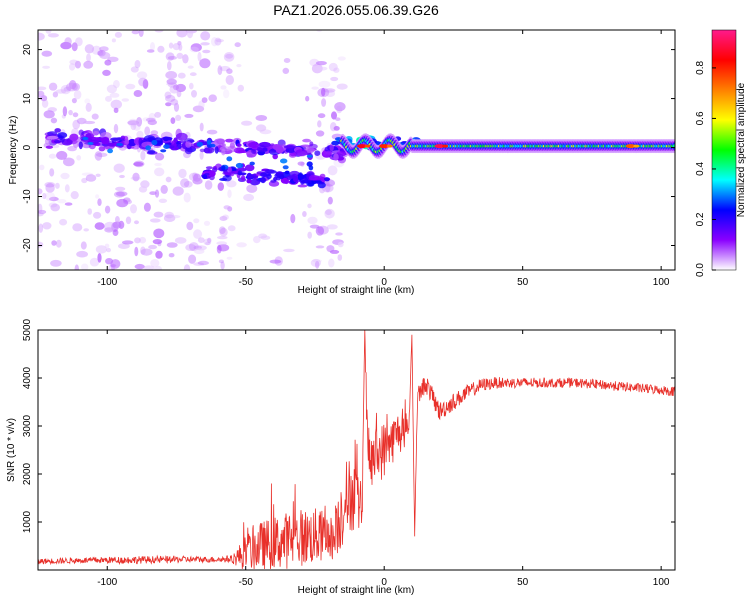 The image size is (750, 600). What do you see at coordinates (356, 10) in the screenshot?
I see `figure-title: PAZ1.2026.055.06.39.G26` at bounding box center [356, 10].